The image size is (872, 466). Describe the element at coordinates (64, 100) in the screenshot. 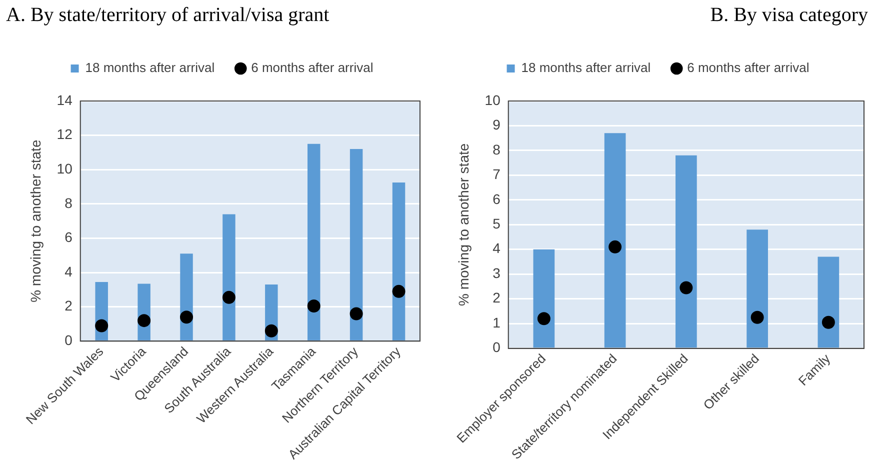

I see `y-tick-label: 14` at that location.